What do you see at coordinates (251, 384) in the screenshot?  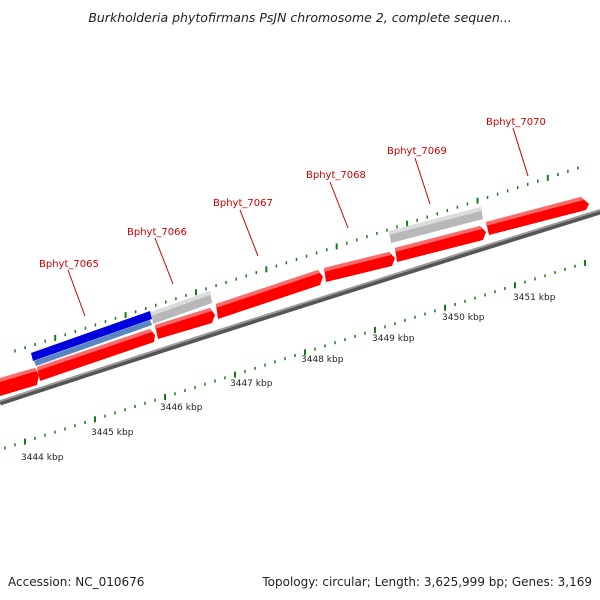 I see `kbp-label: 3447 kbp` at bounding box center [251, 384].